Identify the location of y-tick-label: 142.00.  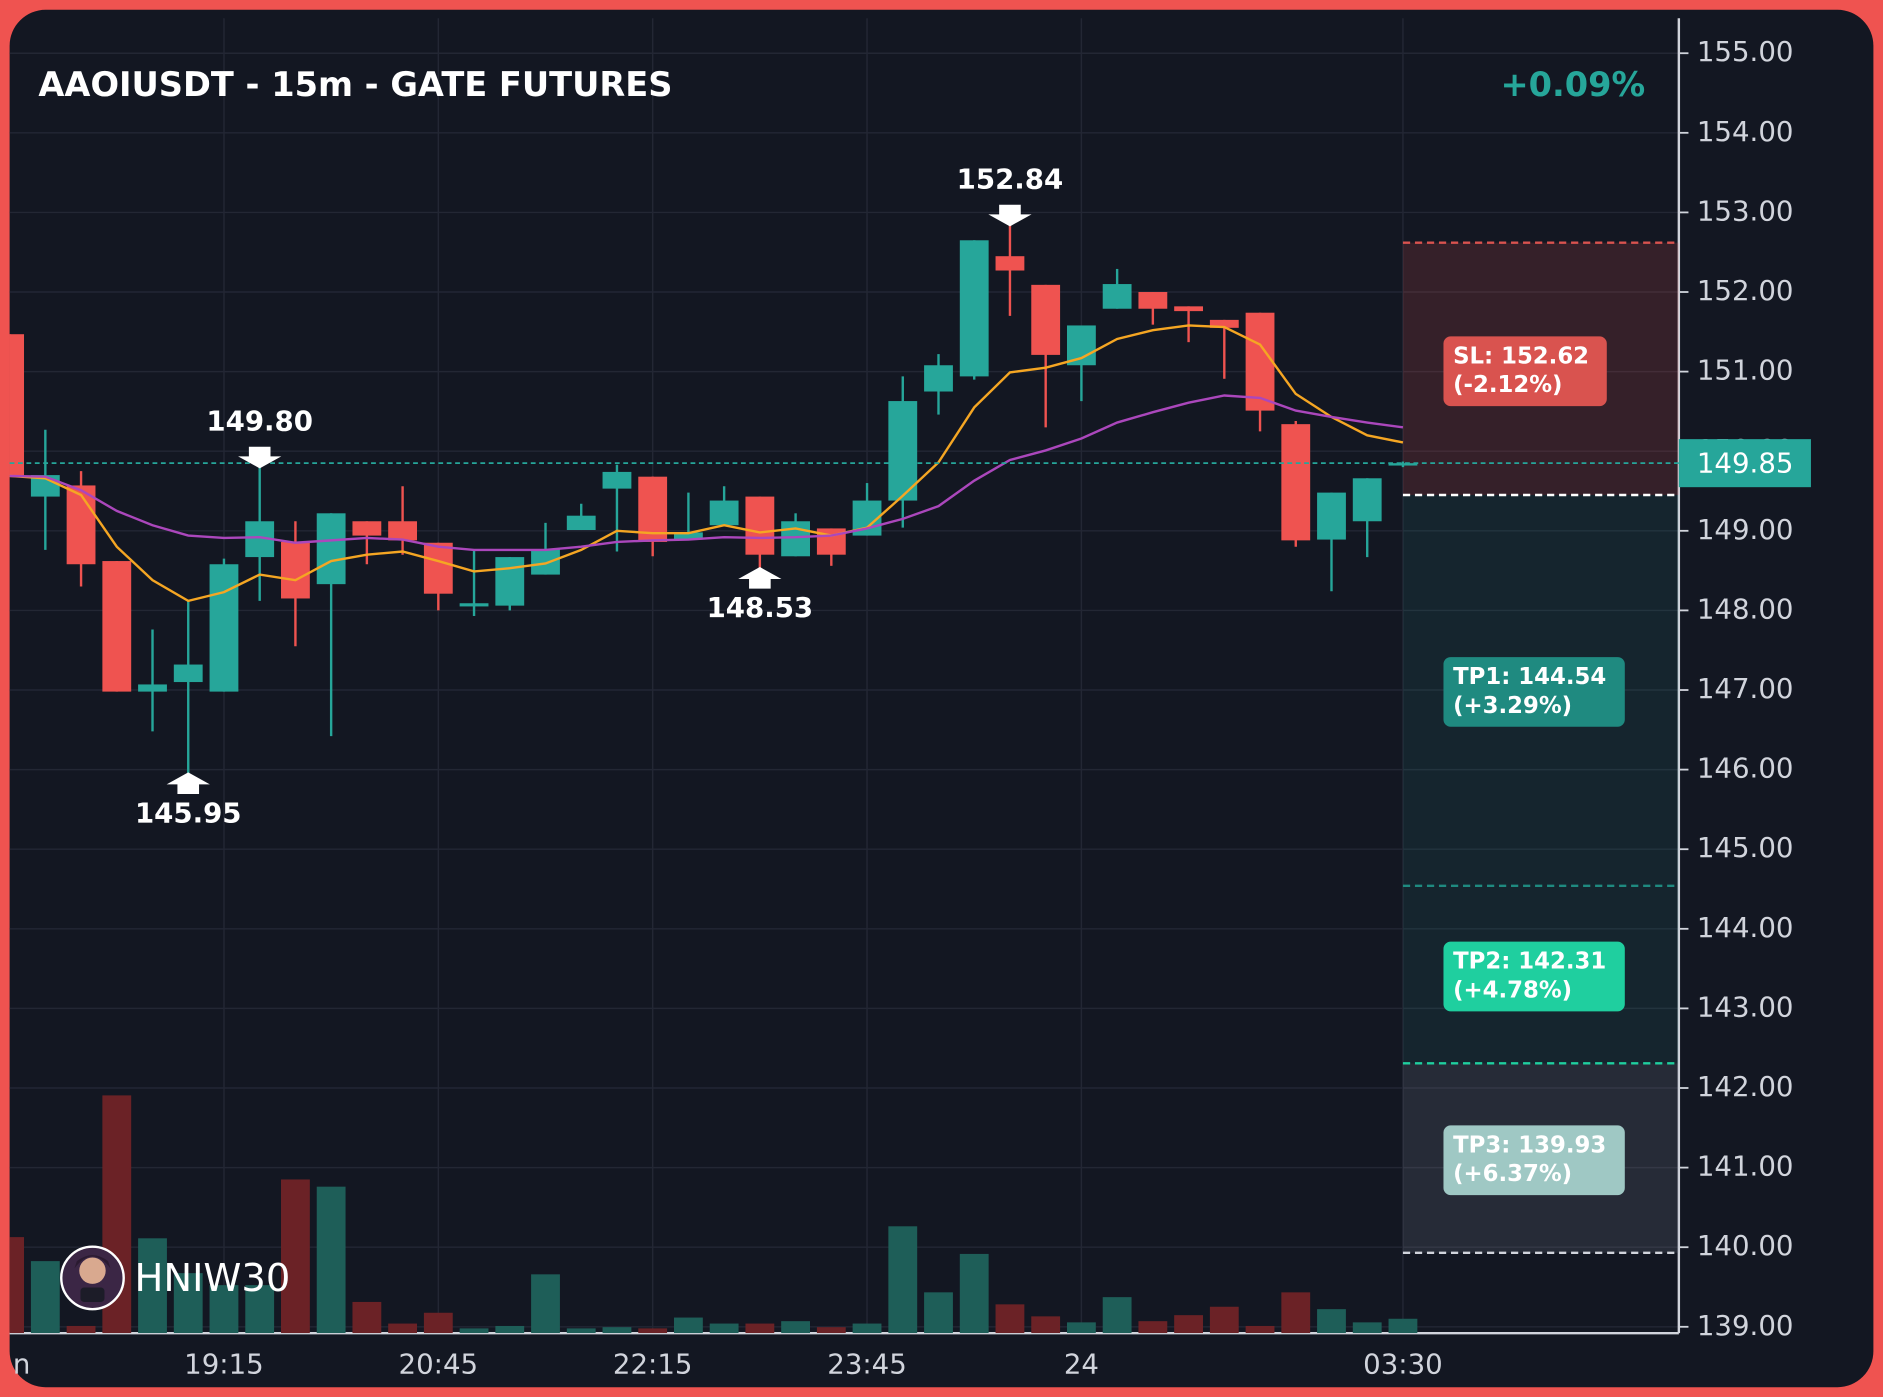
(1745, 1086).